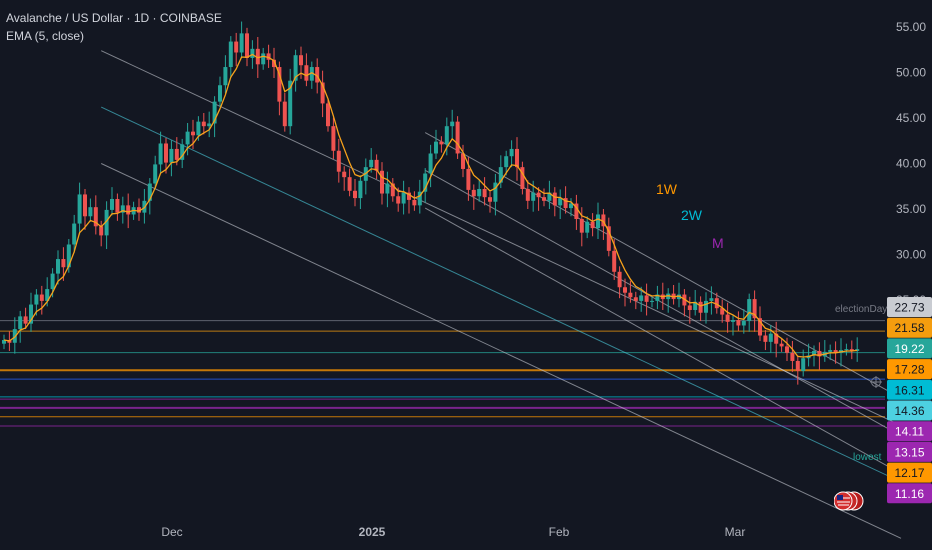 Image resolution: width=932 pixels, height=550 pixels. I want to click on price-badge-label: 13.15, so click(909, 452).